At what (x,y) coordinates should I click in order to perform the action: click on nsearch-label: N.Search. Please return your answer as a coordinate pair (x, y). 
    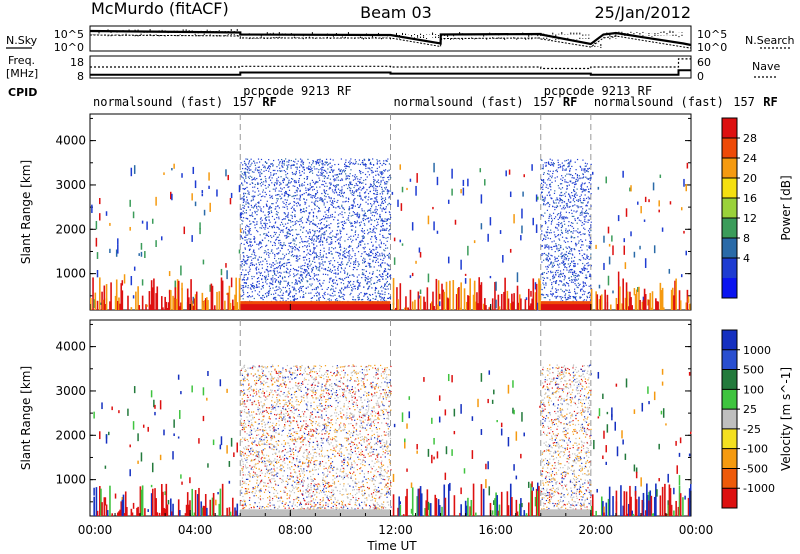
    Looking at the image, I should click on (770, 40).